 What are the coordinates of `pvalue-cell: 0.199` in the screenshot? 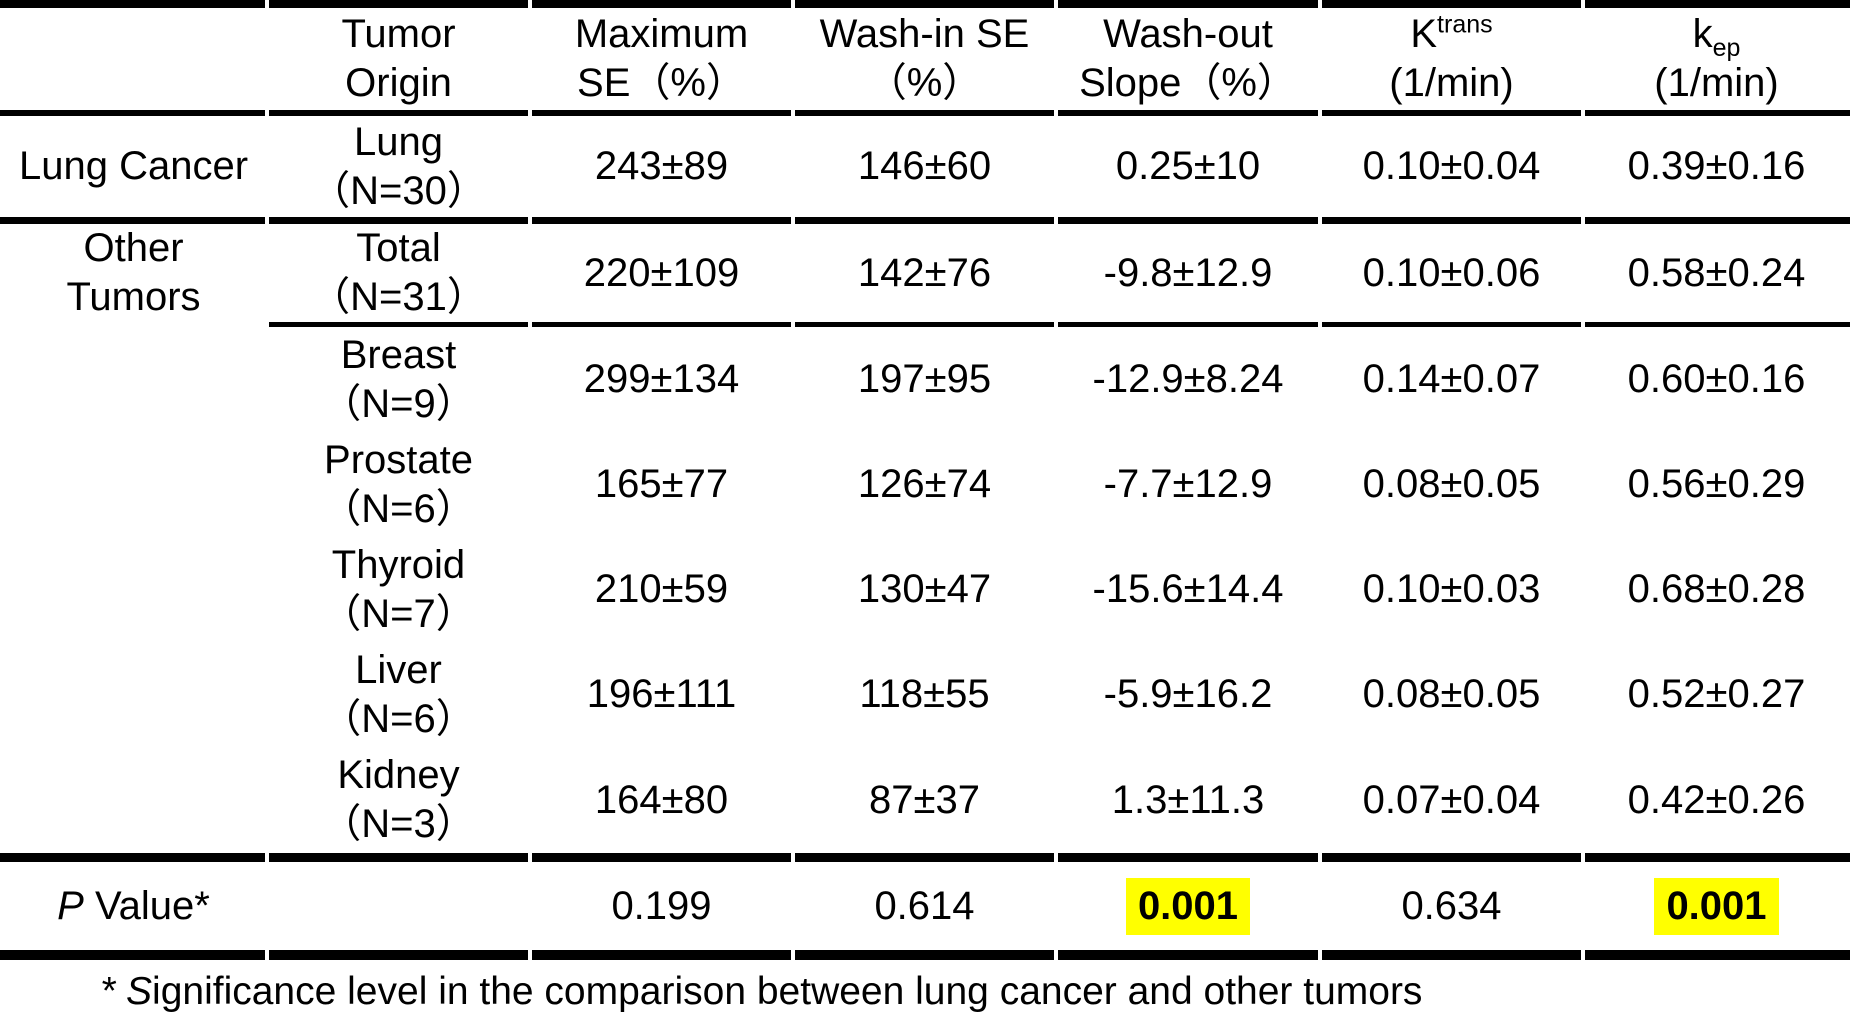 It's located at (661, 905).